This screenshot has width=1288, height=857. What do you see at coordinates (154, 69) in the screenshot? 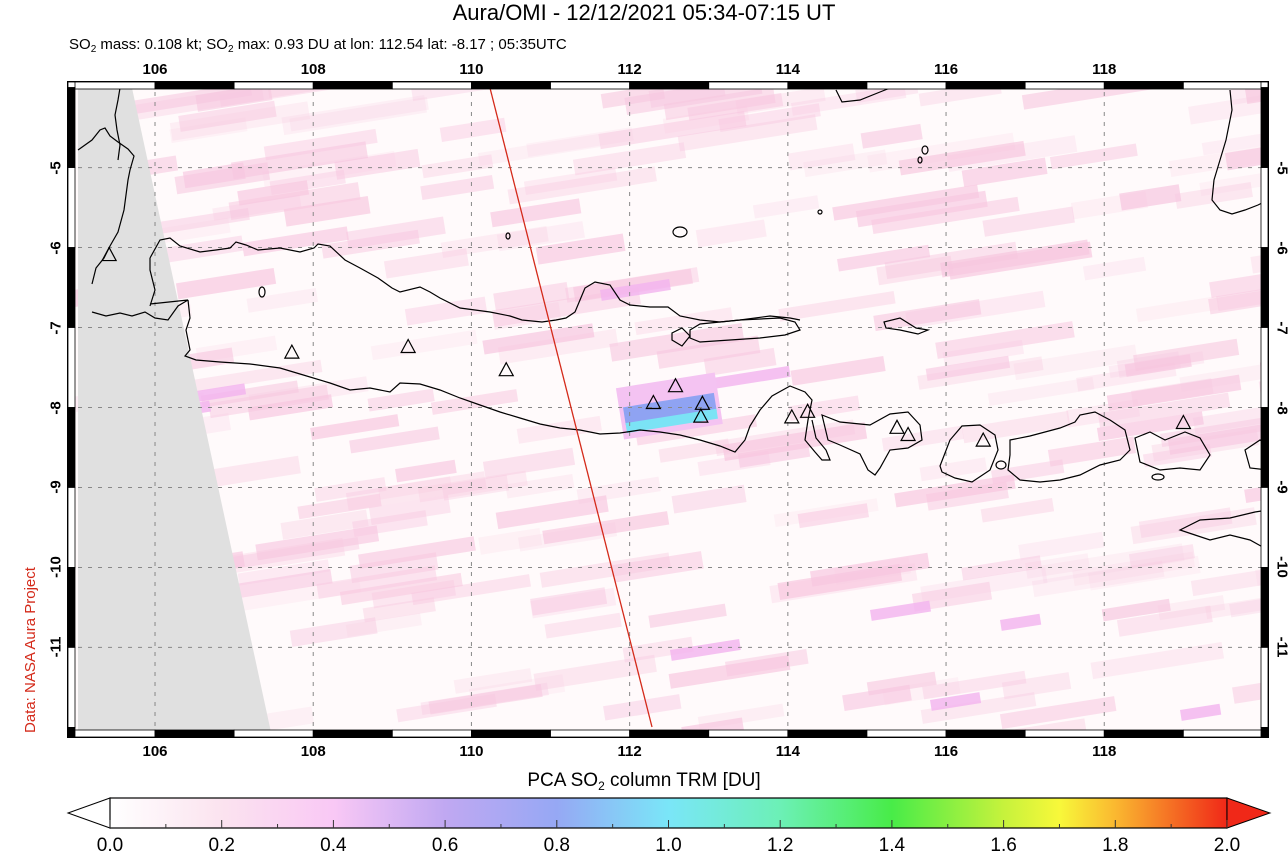
I see `lon-tick-label-top: 106` at bounding box center [154, 69].